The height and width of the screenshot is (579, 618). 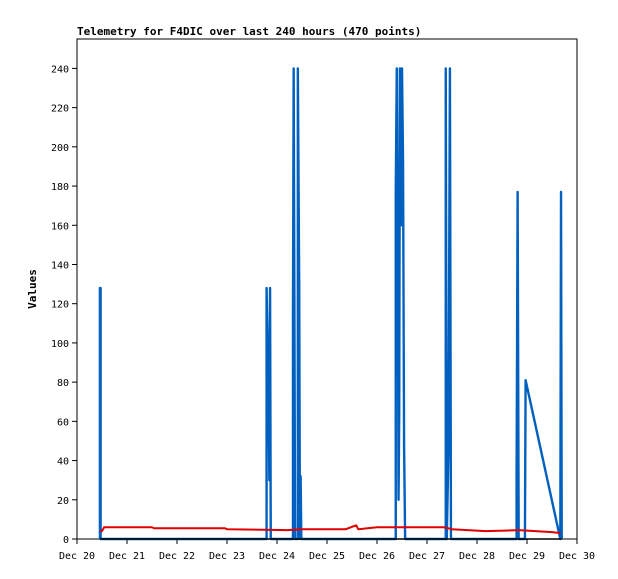 I want to click on y-tick-label: 220, so click(x=60, y=109).